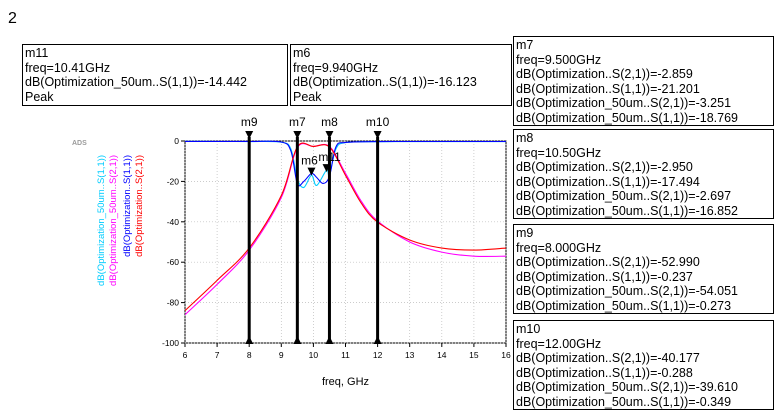  Describe the element at coordinates (345, 355) in the screenshot. I see `x-tick-label: 11` at that location.